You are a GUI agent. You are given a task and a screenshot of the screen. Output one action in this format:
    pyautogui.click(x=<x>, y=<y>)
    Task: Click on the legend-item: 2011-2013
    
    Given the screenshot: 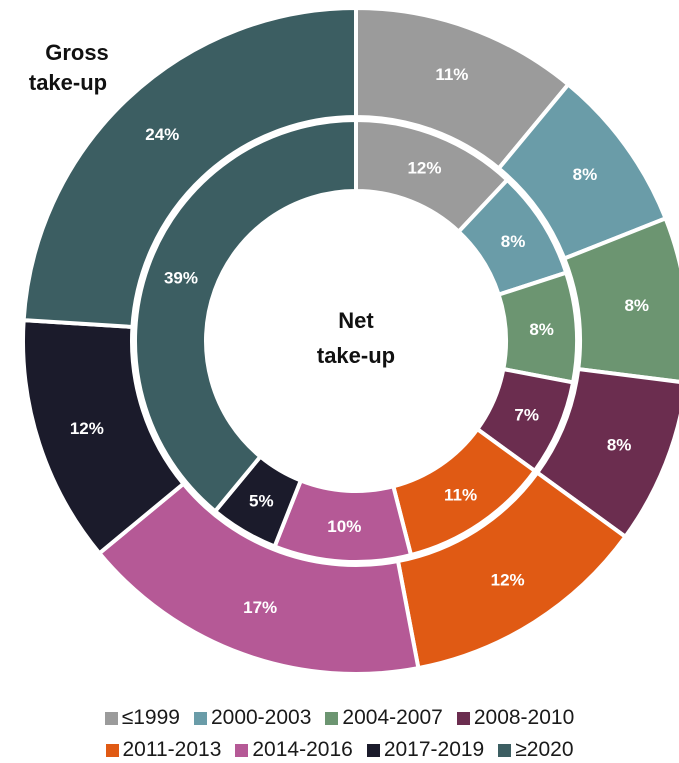 What is the action you would take?
    pyautogui.click(x=163, y=750)
    